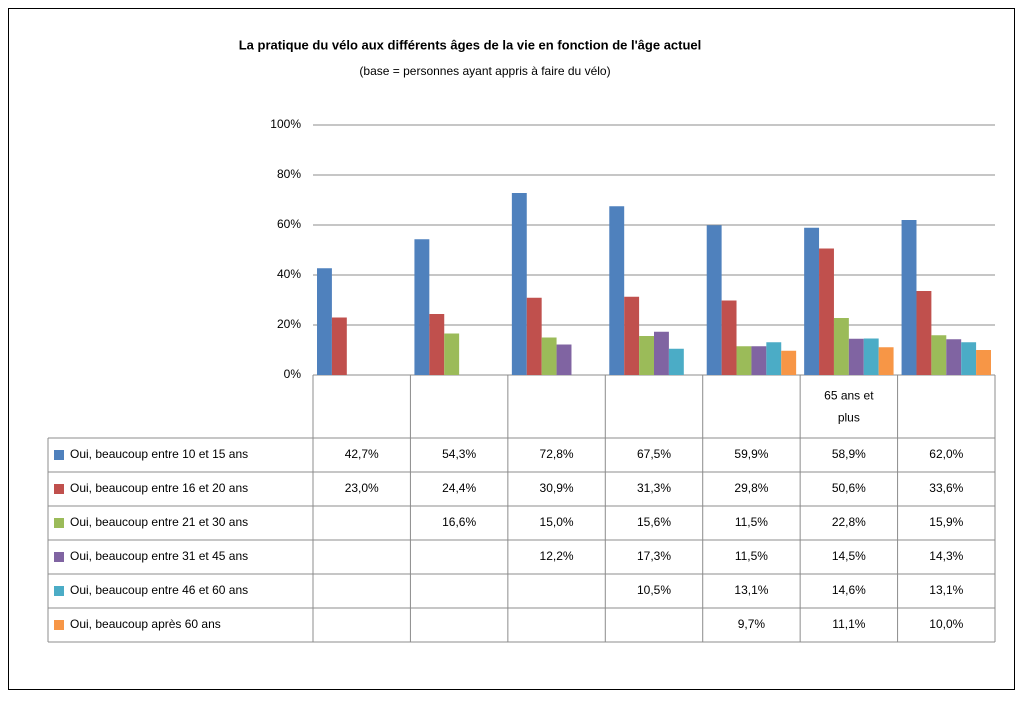  I want to click on table-cell: 33,6%, so click(946, 488).